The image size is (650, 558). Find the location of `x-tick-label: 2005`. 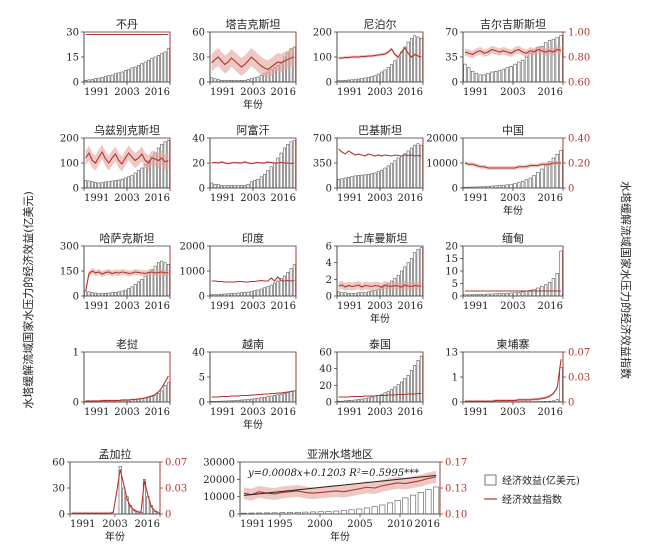

x-tick-label: 2005 is located at coordinates (359, 524).